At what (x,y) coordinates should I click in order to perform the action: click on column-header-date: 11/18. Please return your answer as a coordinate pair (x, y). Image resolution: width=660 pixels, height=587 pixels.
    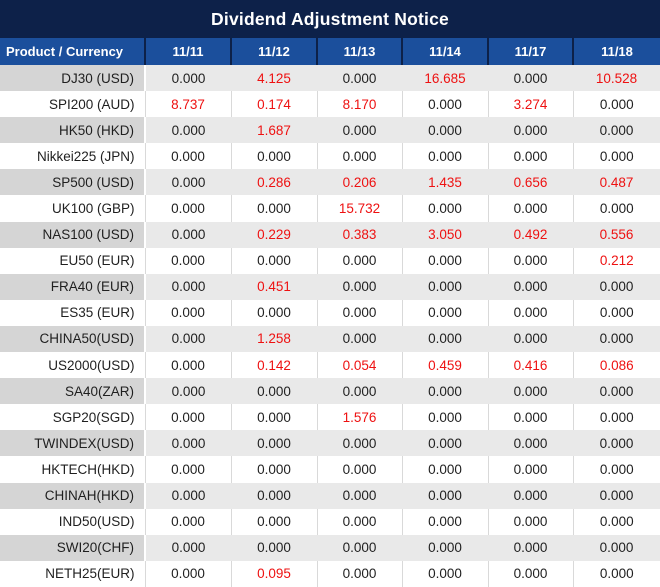
    Looking at the image, I should click on (616, 51).